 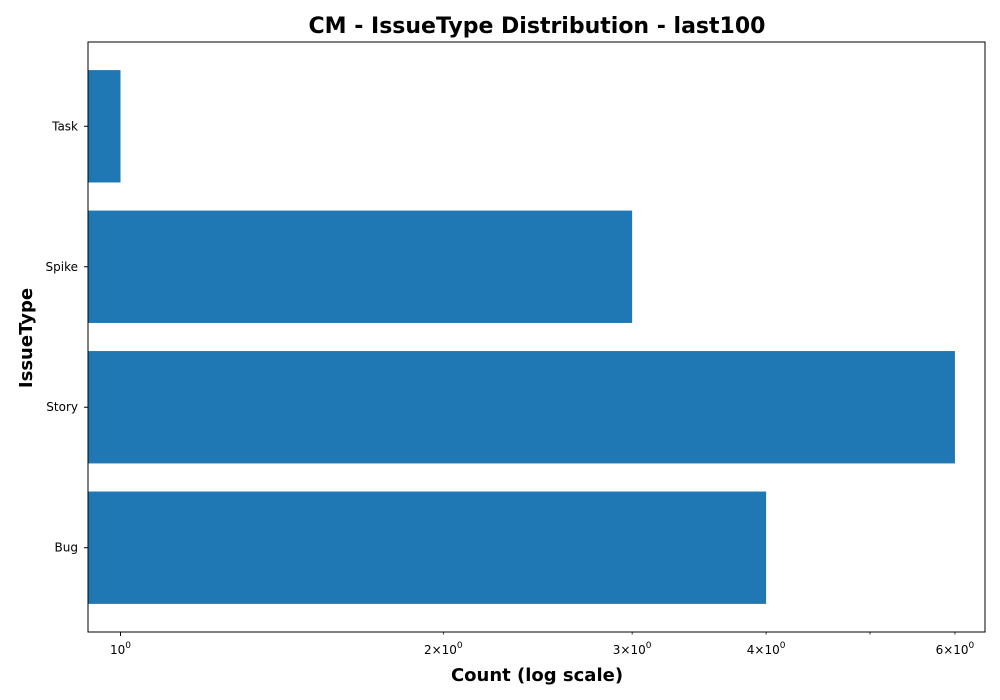 I want to click on bar-spike, so click(x=360, y=266).